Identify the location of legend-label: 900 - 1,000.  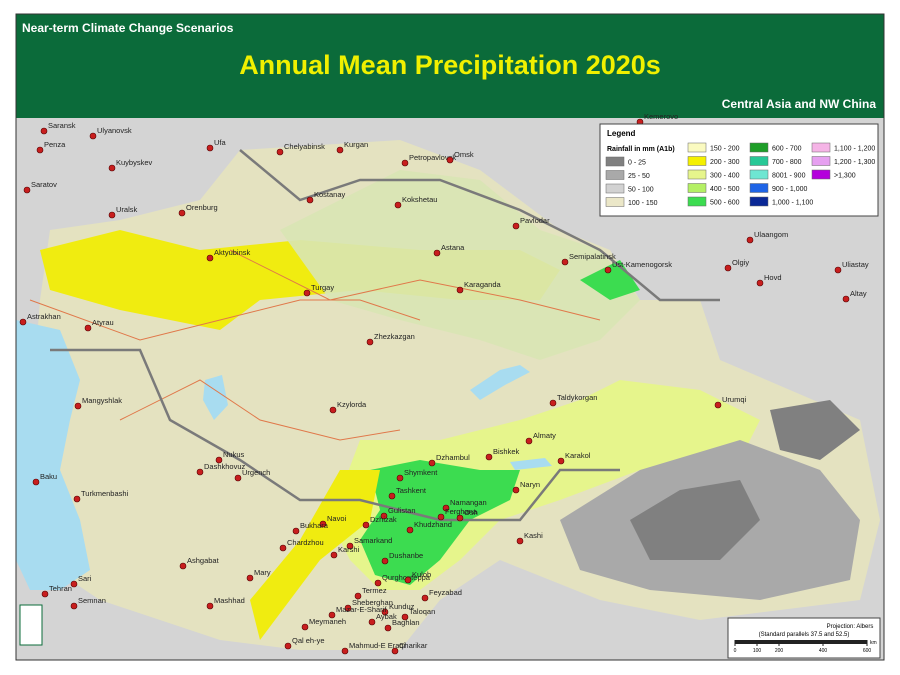
(790, 189).